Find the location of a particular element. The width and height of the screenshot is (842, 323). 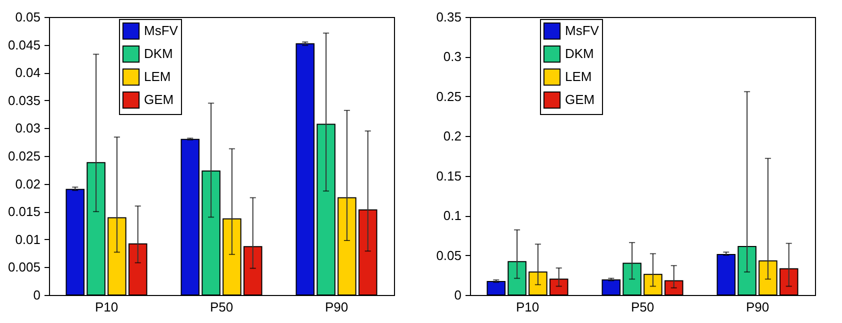

y-tick-label: 0.3 is located at coordinates (452, 56).